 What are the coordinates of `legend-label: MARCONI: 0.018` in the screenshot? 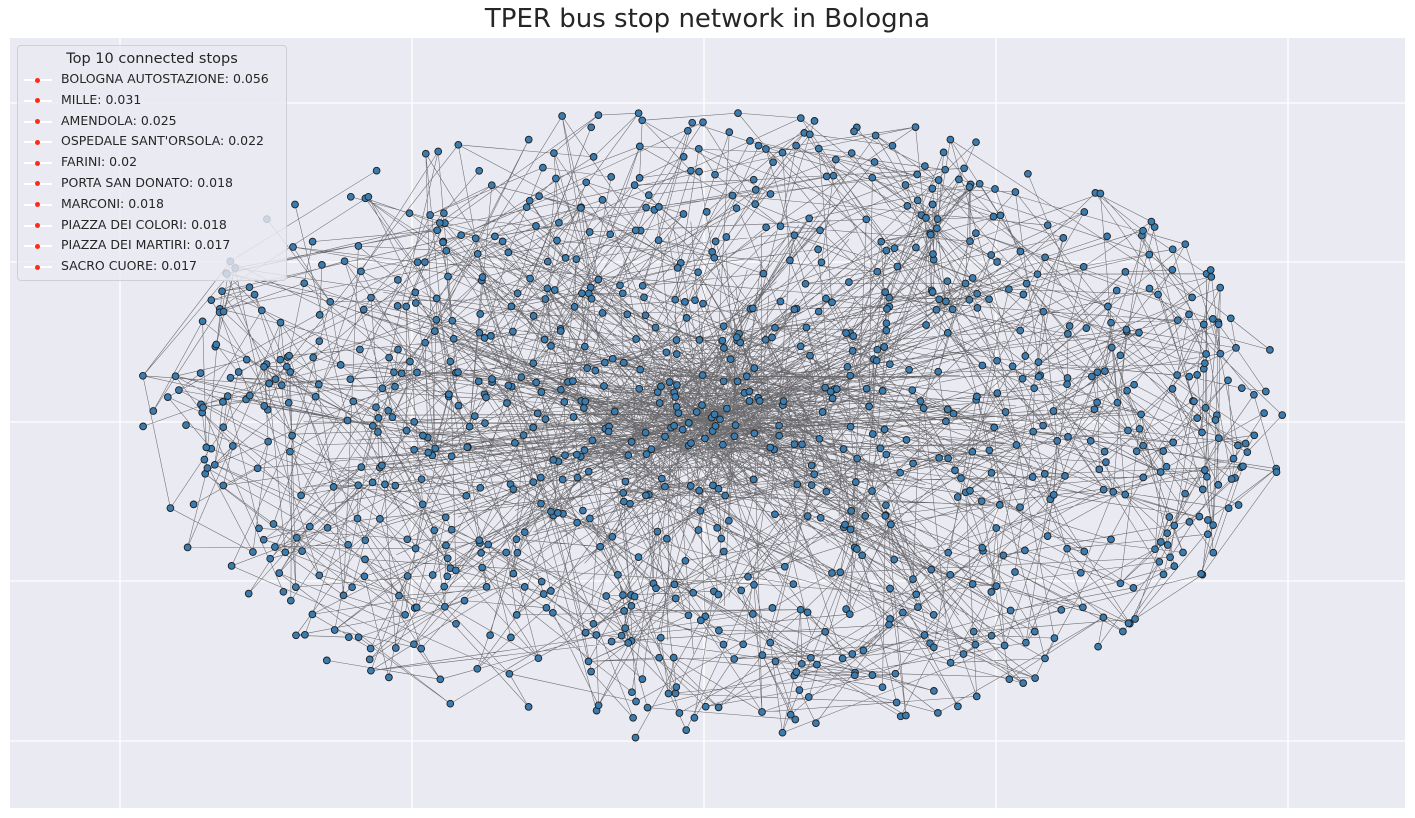 It's located at (112, 203).